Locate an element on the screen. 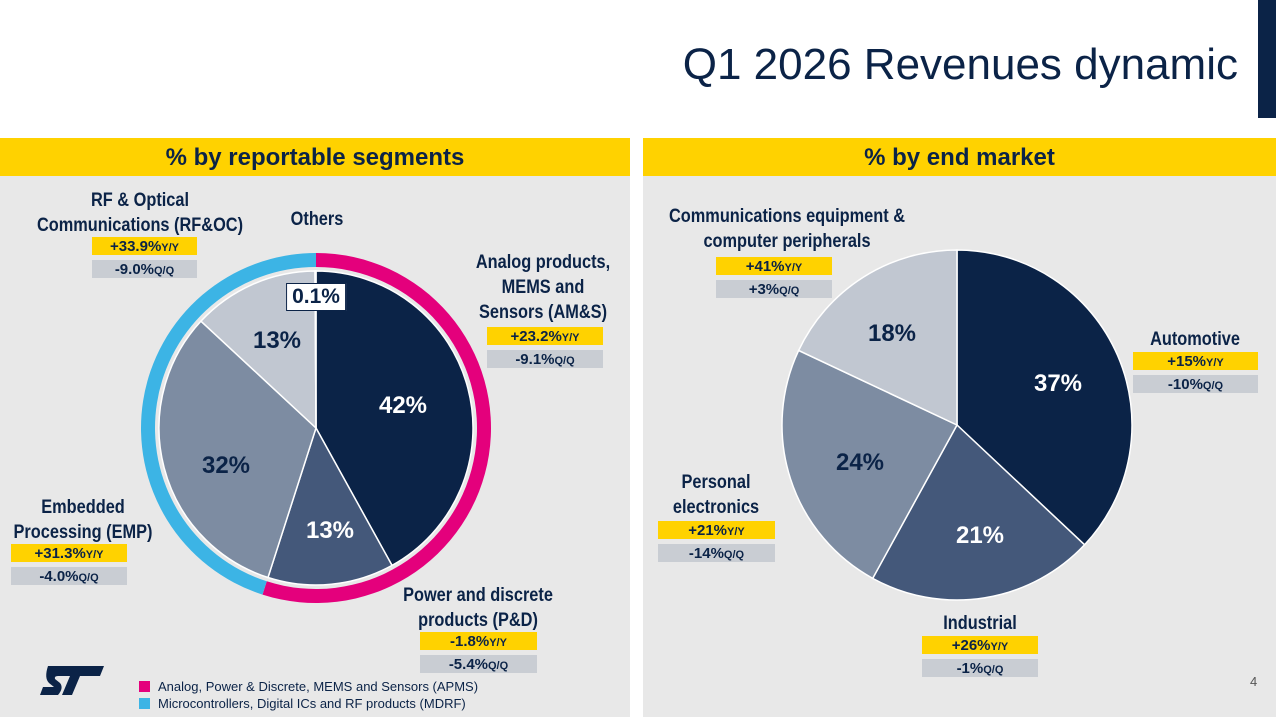  category-label: Analog products, MEMS and Sensors (AM&S) is located at coordinates (543, 287).